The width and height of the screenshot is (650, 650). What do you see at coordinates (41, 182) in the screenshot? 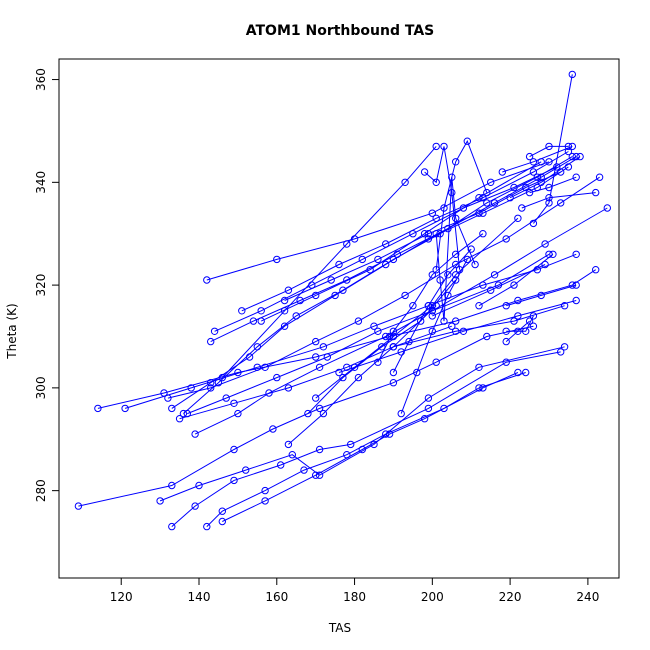
I see `y-tick-label: 340` at bounding box center [41, 182].